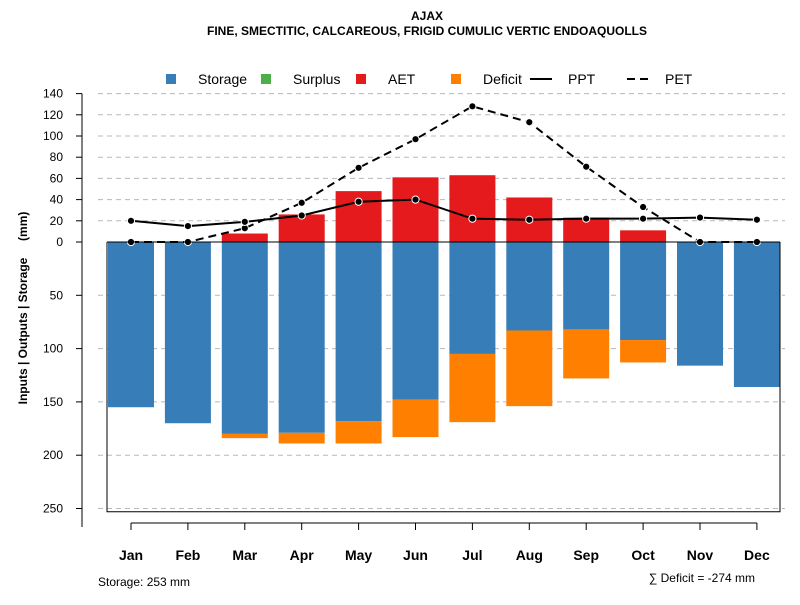 Image resolution: width=800 pixels, height=605 pixels. What do you see at coordinates (59, 242) in the screenshot?
I see `y-tick-label: 0` at bounding box center [59, 242].